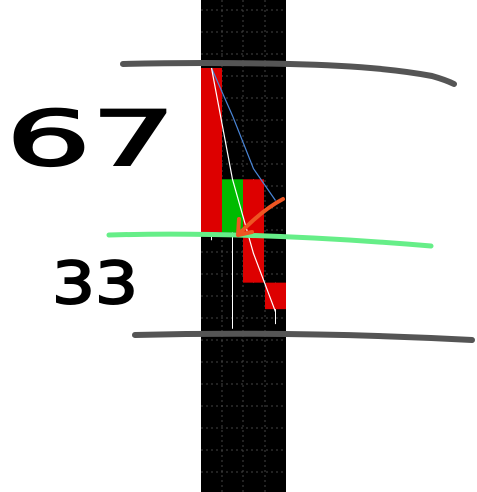  I want to click on annotation-arrow-icon, so click(260, 217).